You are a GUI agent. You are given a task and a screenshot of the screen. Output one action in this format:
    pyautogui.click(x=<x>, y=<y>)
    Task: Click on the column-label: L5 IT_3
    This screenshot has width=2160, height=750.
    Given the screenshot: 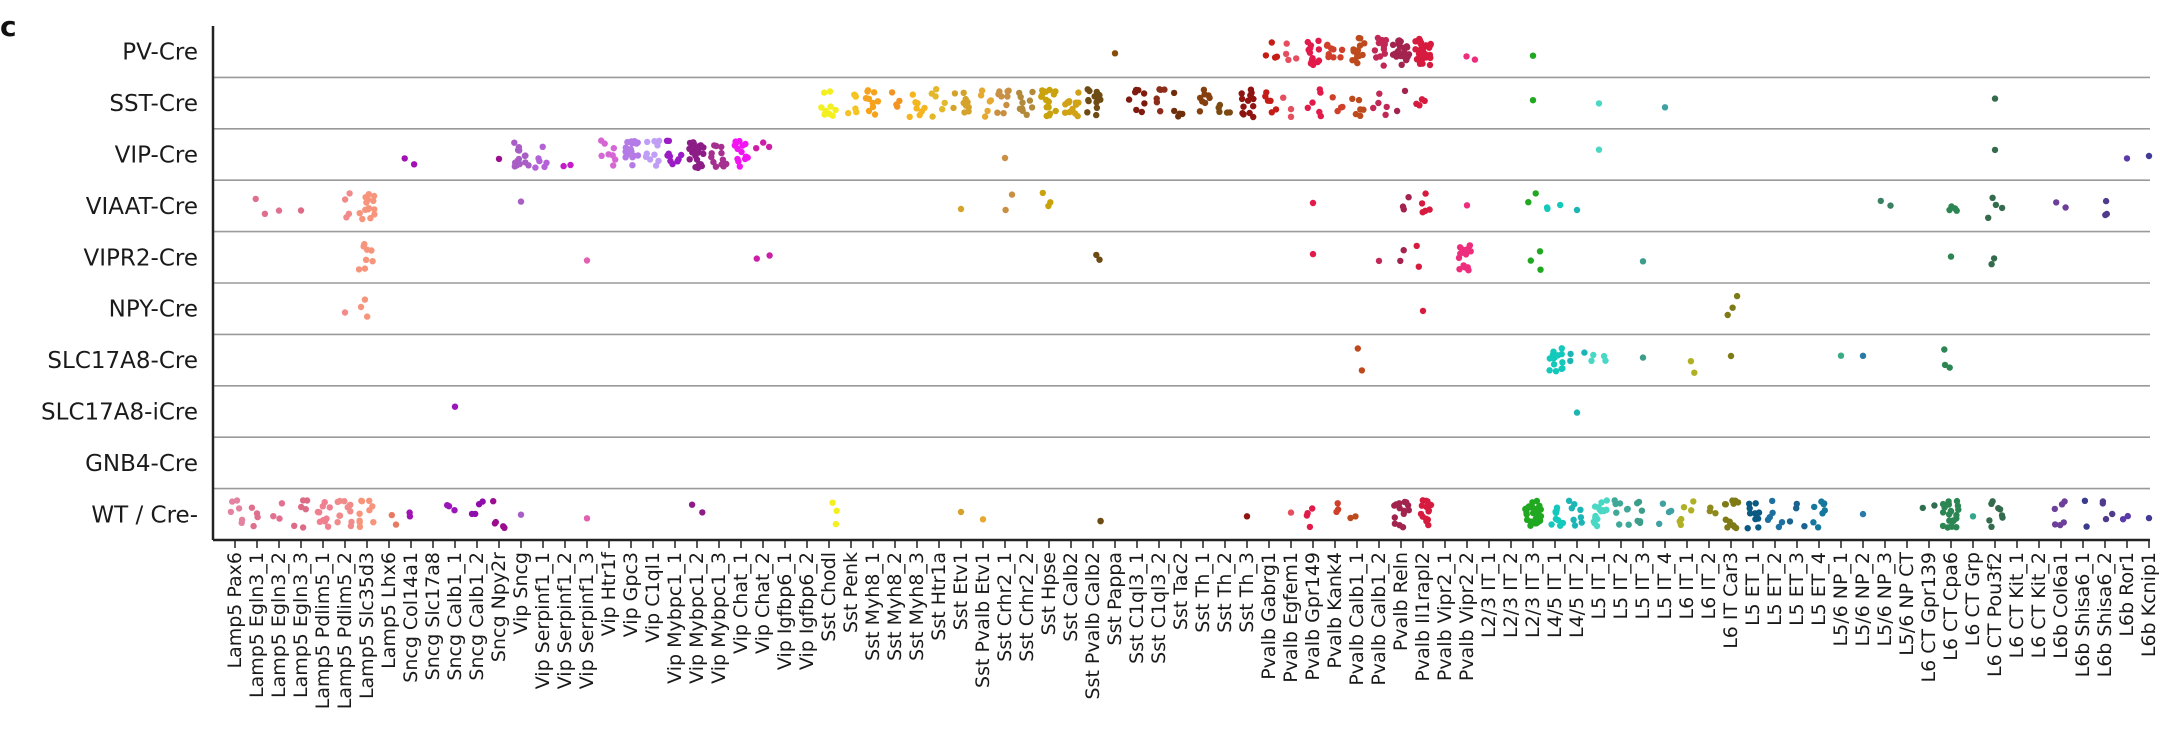 What is the action you would take?
    pyautogui.click(x=1643, y=586)
    